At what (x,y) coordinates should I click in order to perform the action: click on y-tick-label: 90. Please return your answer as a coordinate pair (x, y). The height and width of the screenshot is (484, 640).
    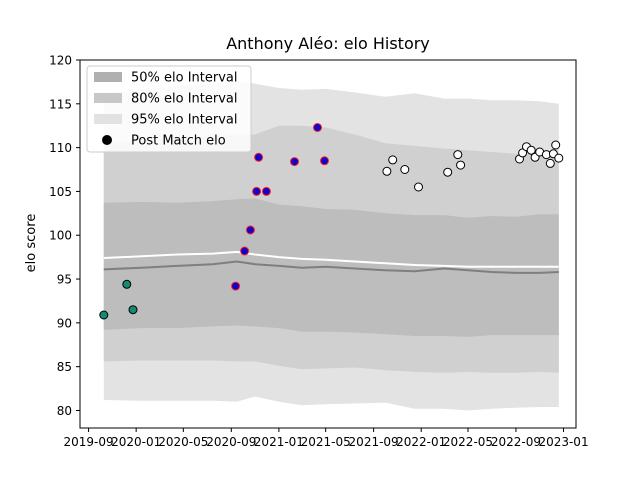
    Looking at the image, I should click on (64, 323).